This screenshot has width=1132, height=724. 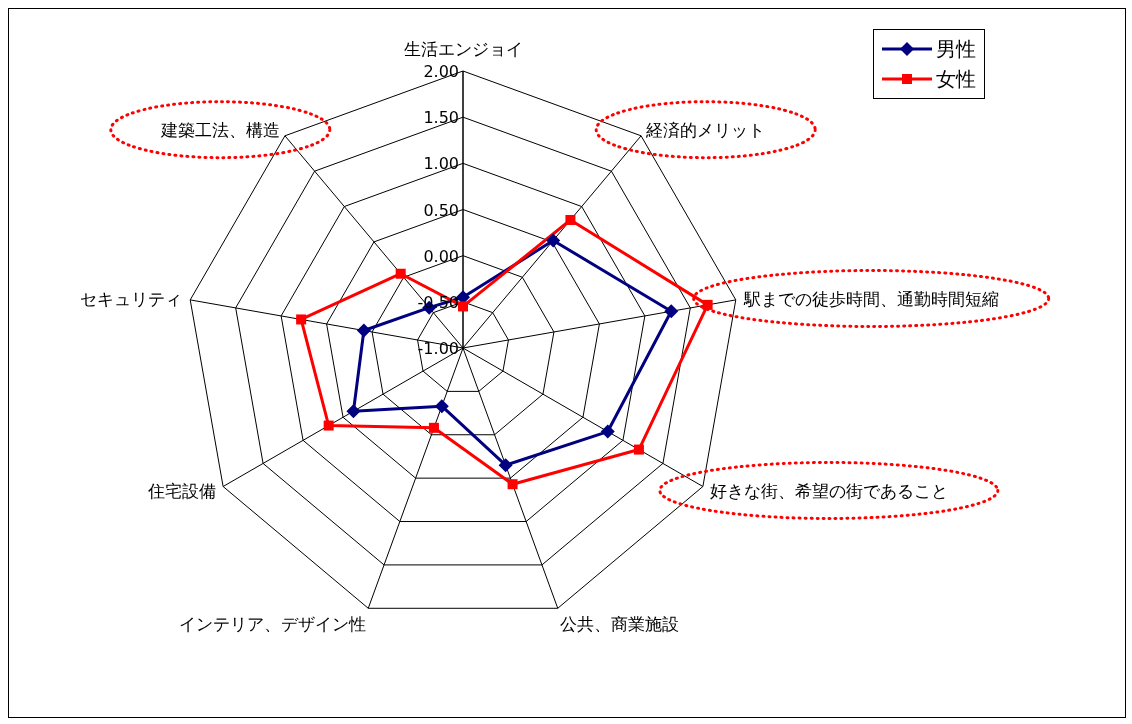 I want to click on spoke-label: 経済的メリット, so click(x=705, y=129).